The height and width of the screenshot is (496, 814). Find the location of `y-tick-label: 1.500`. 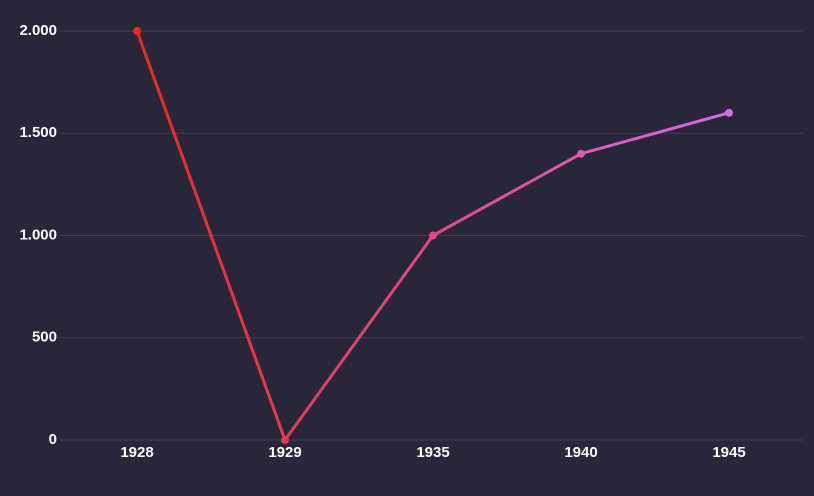

y-tick-label: 1.500 is located at coordinates (38, 132).